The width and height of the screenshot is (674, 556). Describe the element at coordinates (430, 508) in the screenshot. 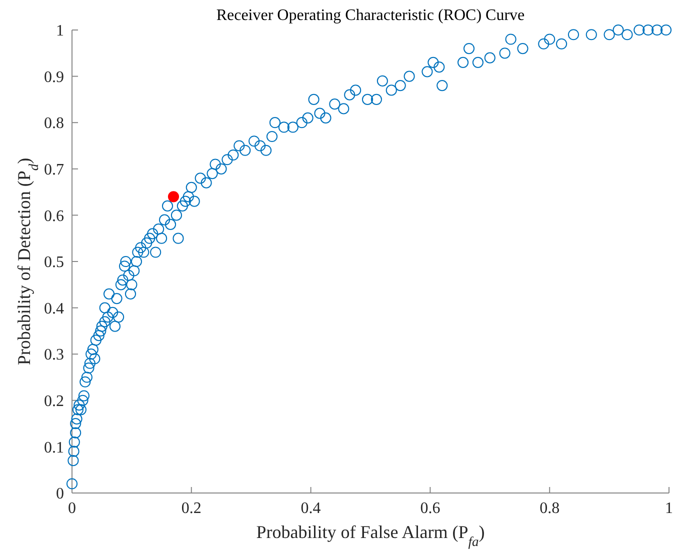

I see `x-tick-label: 0.6` at that location.